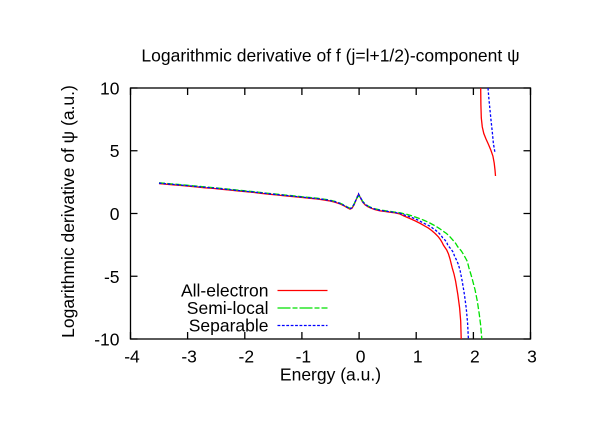 This screenshot has height=428, width=612. Describe the element at coordinates (330, 375) in the screenshot. I see `svg-text: Energy (a.u.)` at that location.